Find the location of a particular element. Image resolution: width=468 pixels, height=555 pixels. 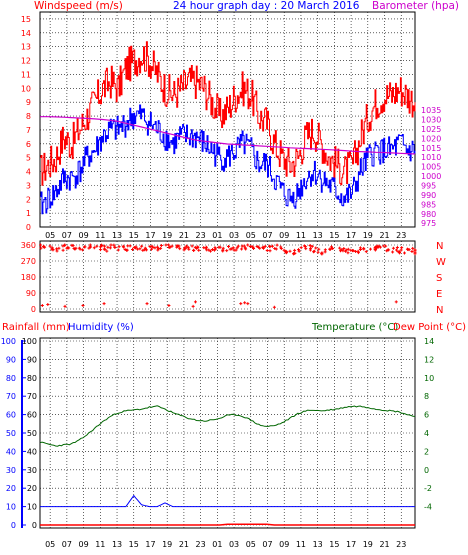

temperature-ytick-label: 8 is located at coordinates (426, 396).